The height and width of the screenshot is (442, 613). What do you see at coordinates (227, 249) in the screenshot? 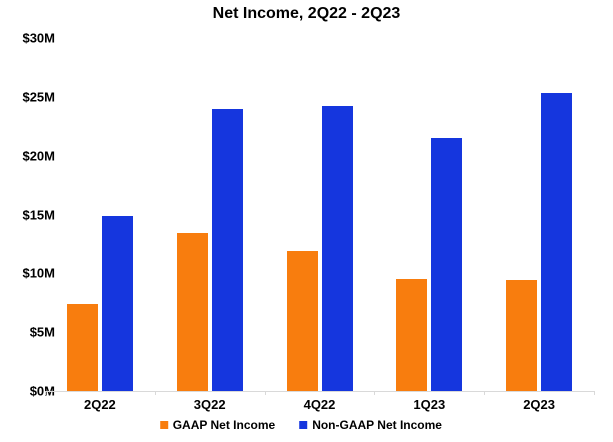
I see `bar-non-gaap-3q22` at bounding box center [227, 249].